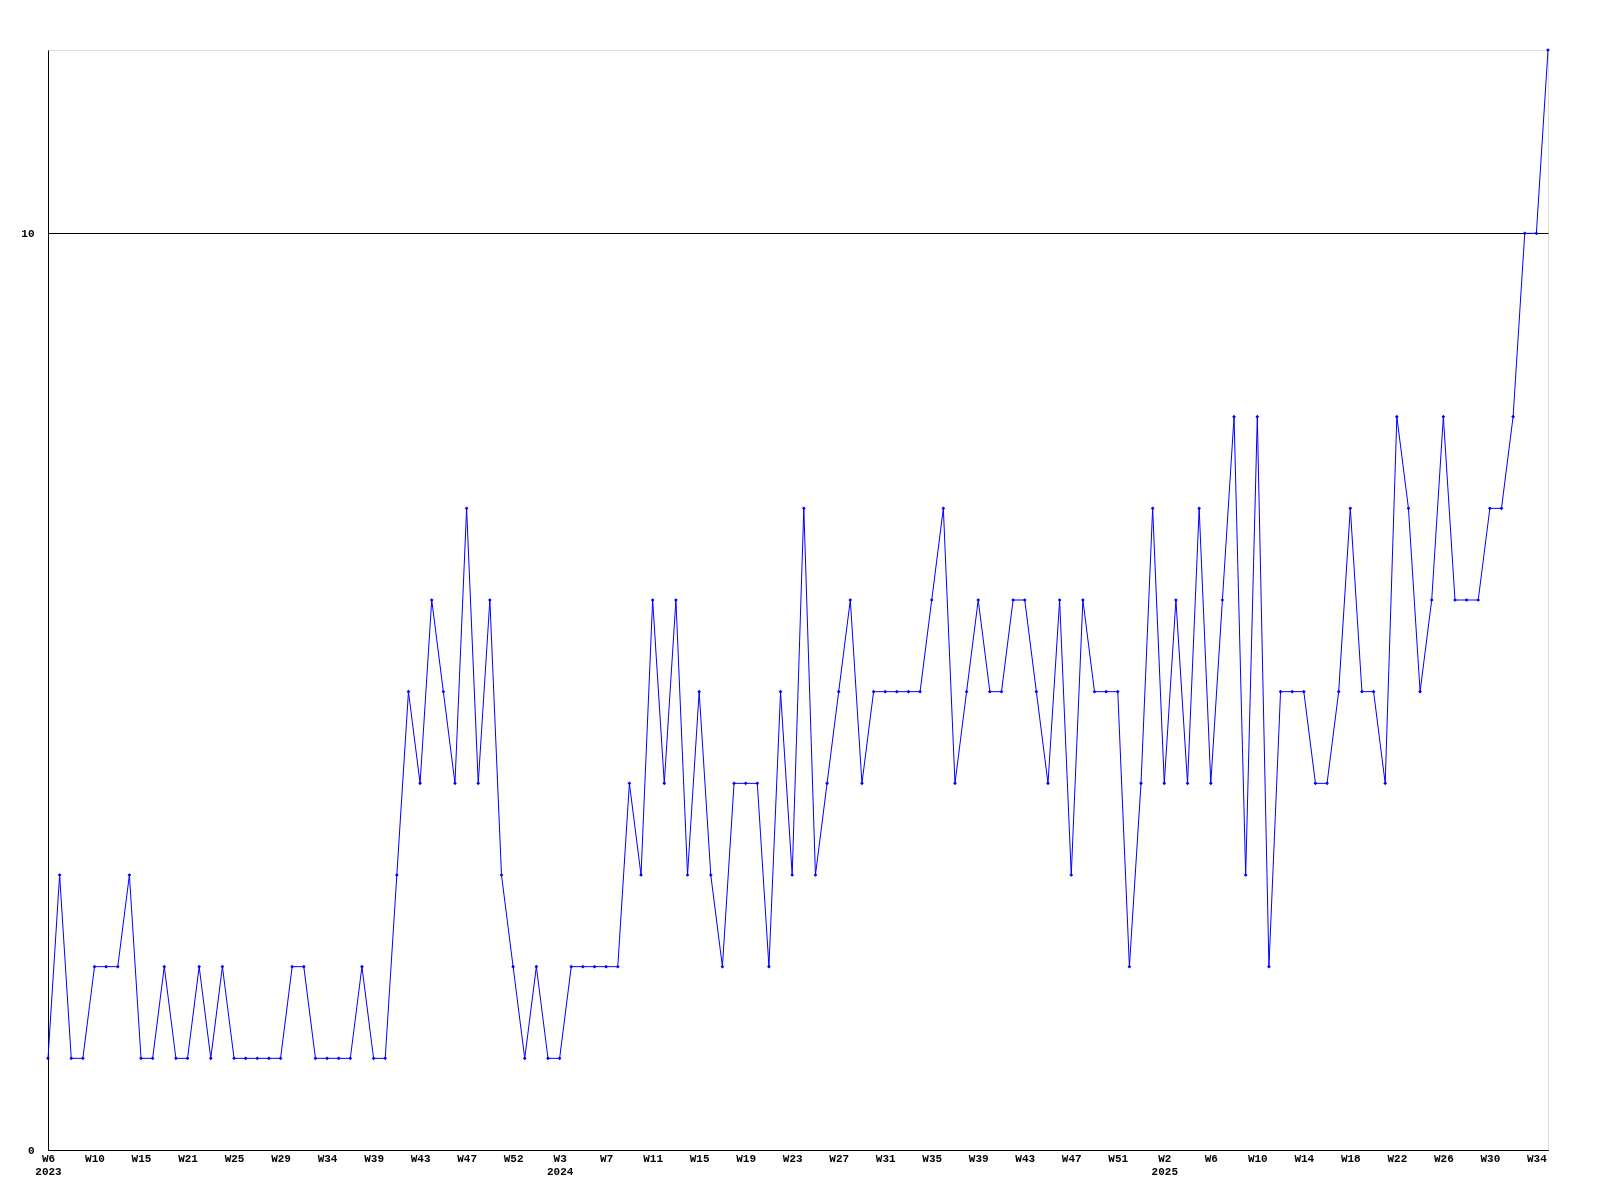 The image size is (1600, 1200). What do you see at coordinates (839, 1158) in the screenshot?
I see `x-tick-label: W27` at bounding box center [839, 1158].